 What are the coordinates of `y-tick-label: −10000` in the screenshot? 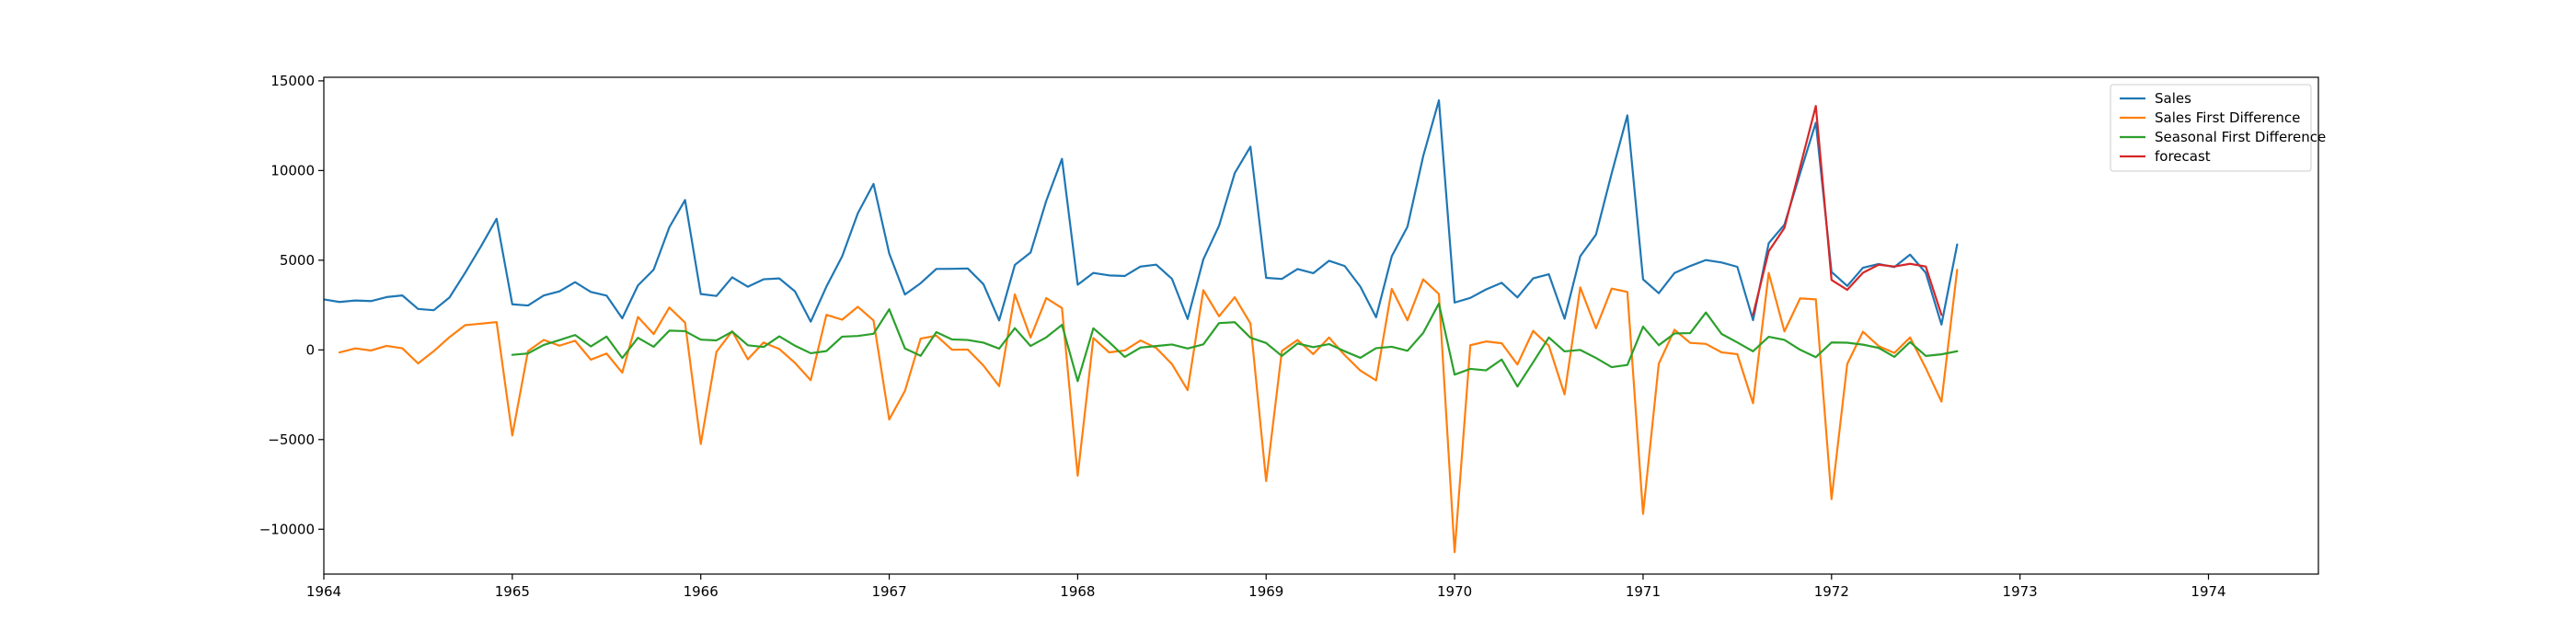 It's located at (287, 529).